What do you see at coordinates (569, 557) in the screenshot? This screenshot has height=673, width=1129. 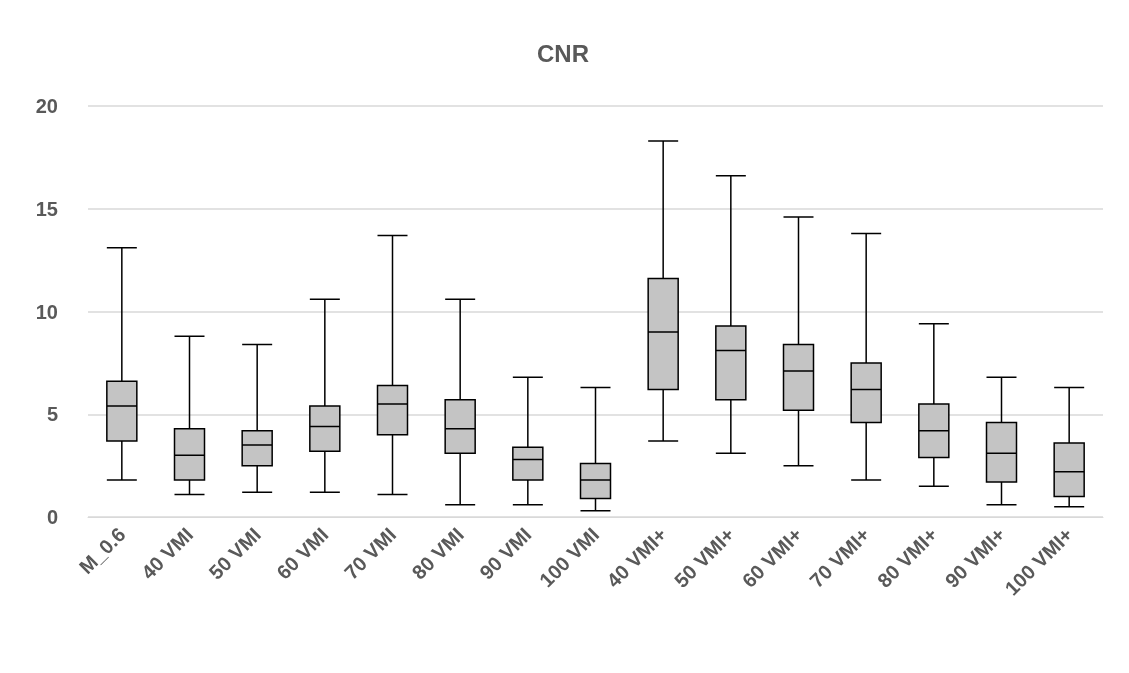 I see `x-tick-label: 100 VMI` at bounding box center [569, 557].